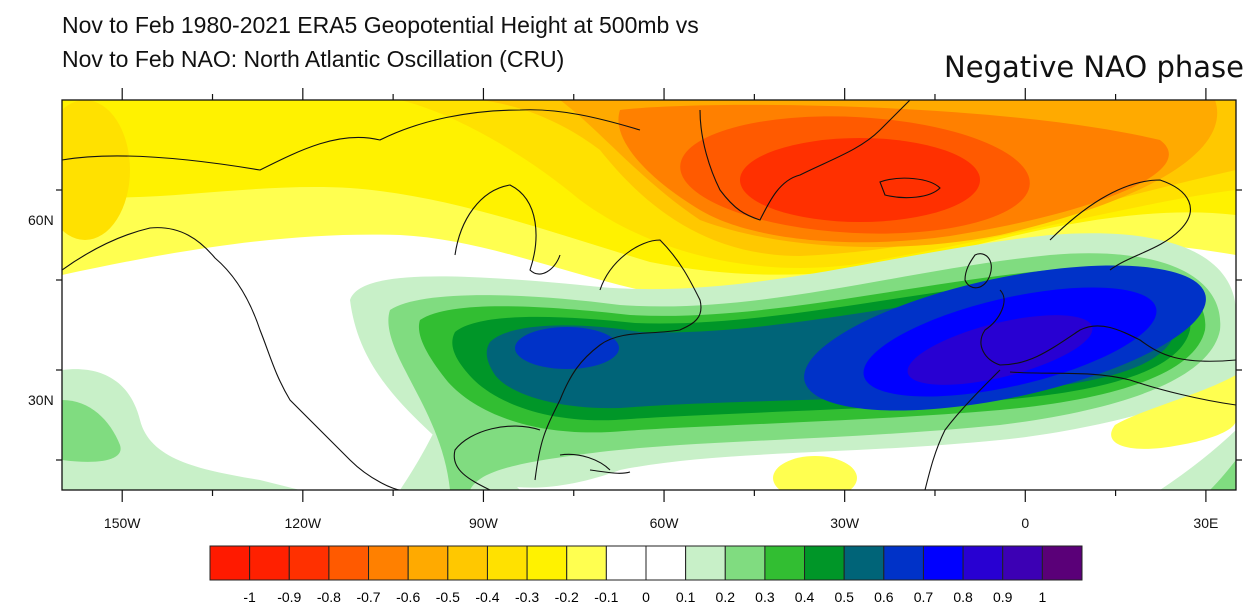 The width and height of the screenshot is (1250, 605). What do you see at coordinates (303, 523) in the screenshot?
I see `lon-label: 120W` at bounding box center [303, 523].